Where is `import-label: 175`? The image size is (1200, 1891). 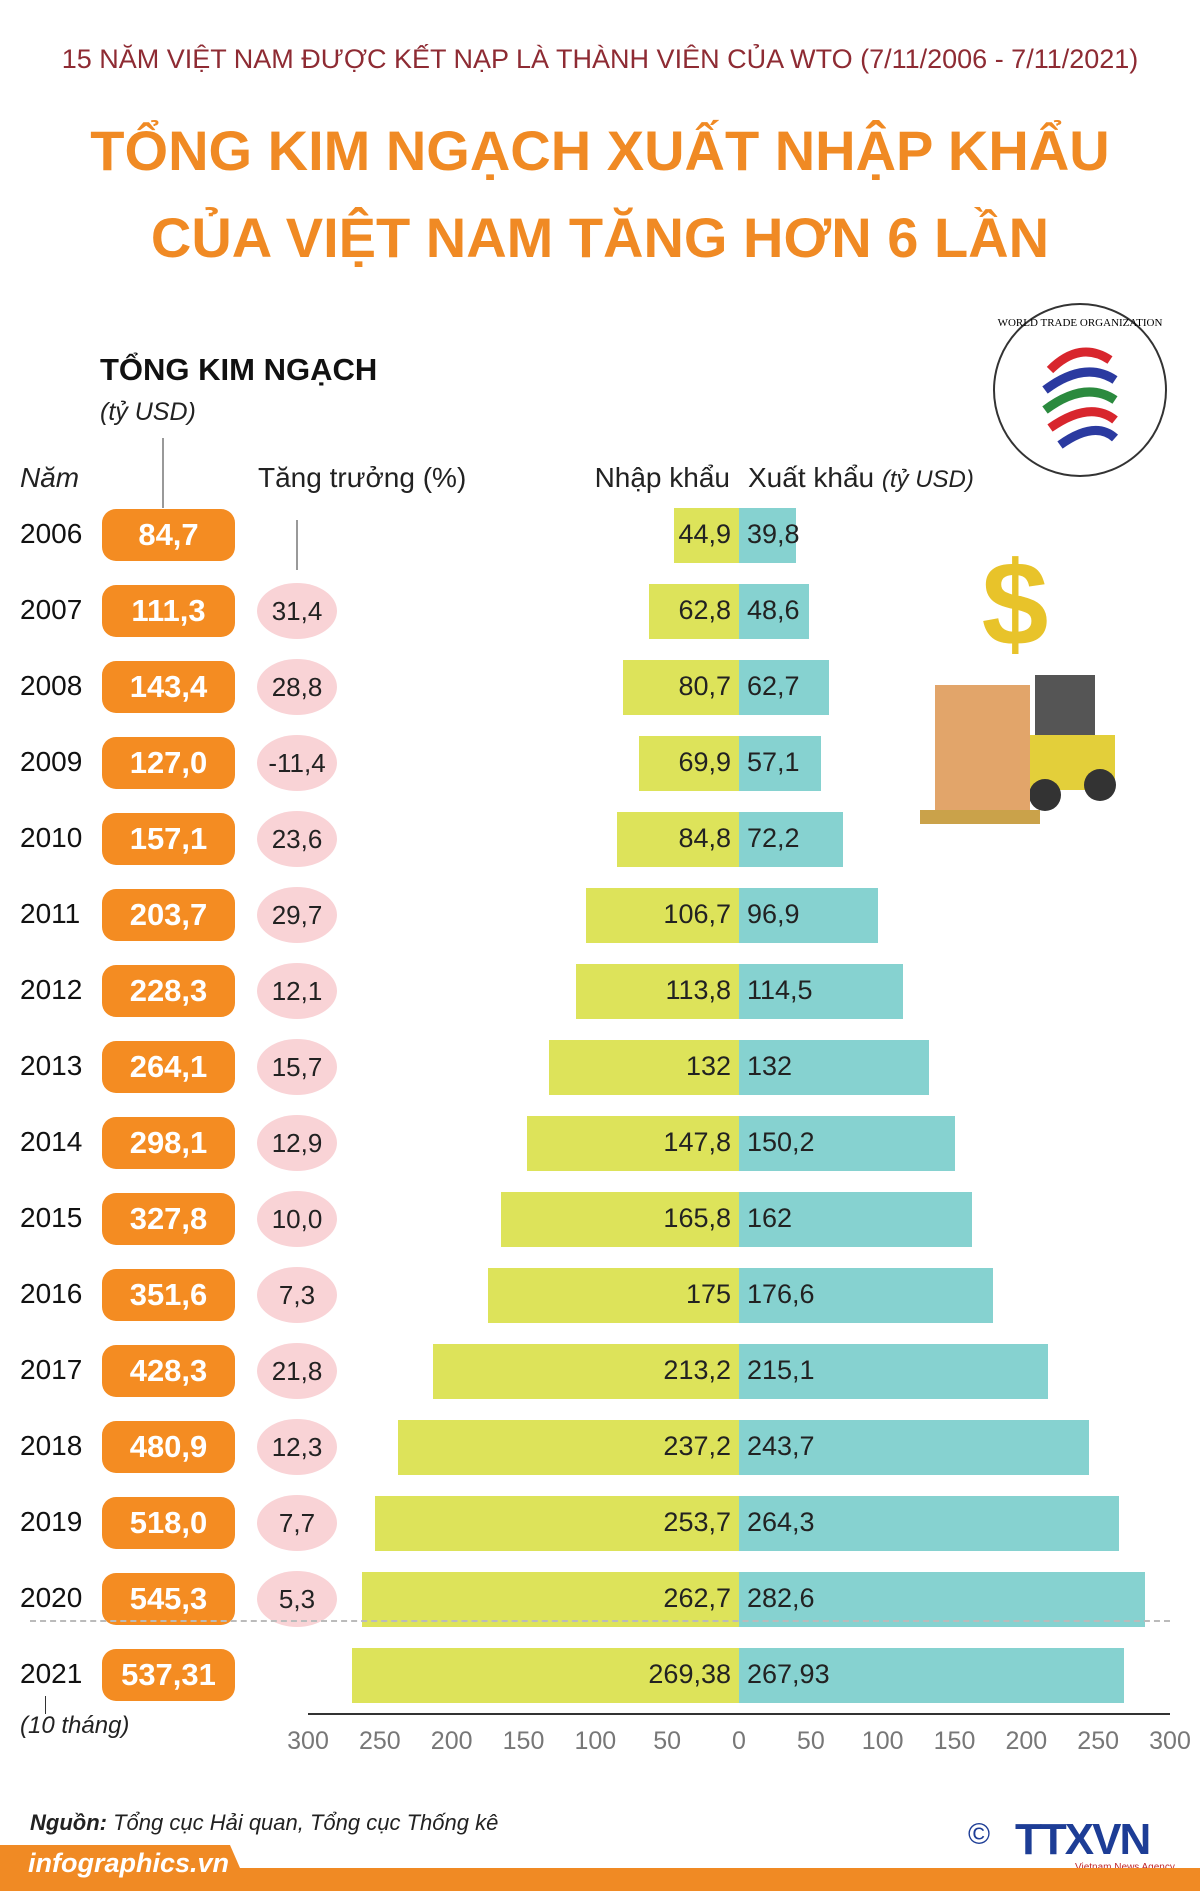
import-label: 175 is located at coordinates (708, 1294).